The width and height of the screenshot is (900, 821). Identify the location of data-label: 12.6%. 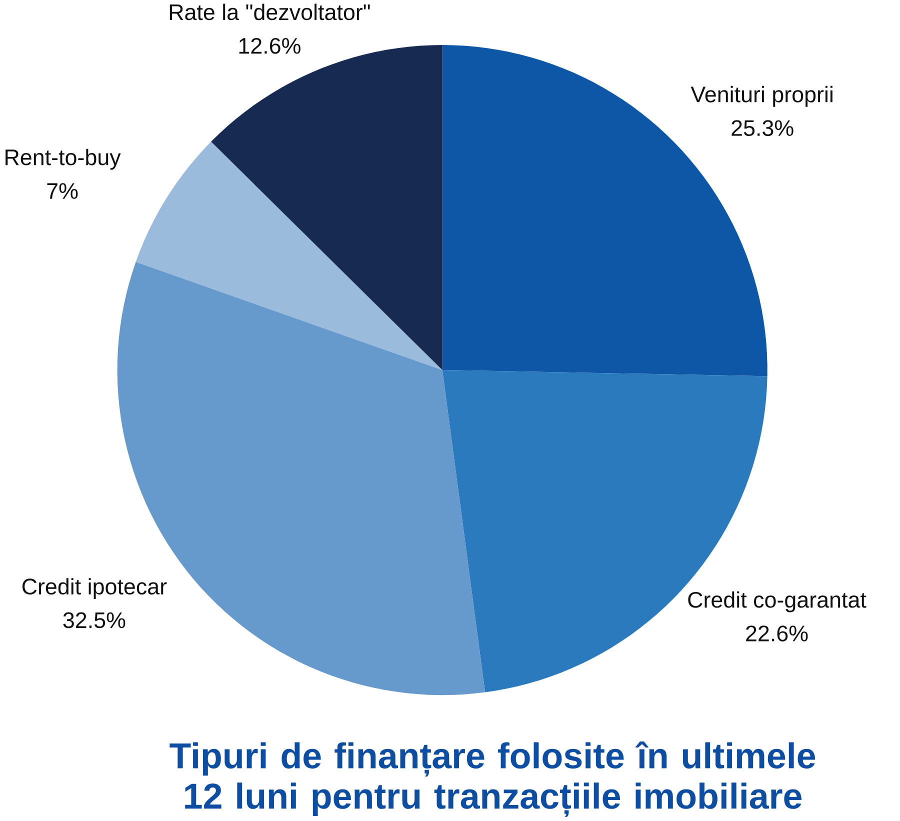
(269, 46).